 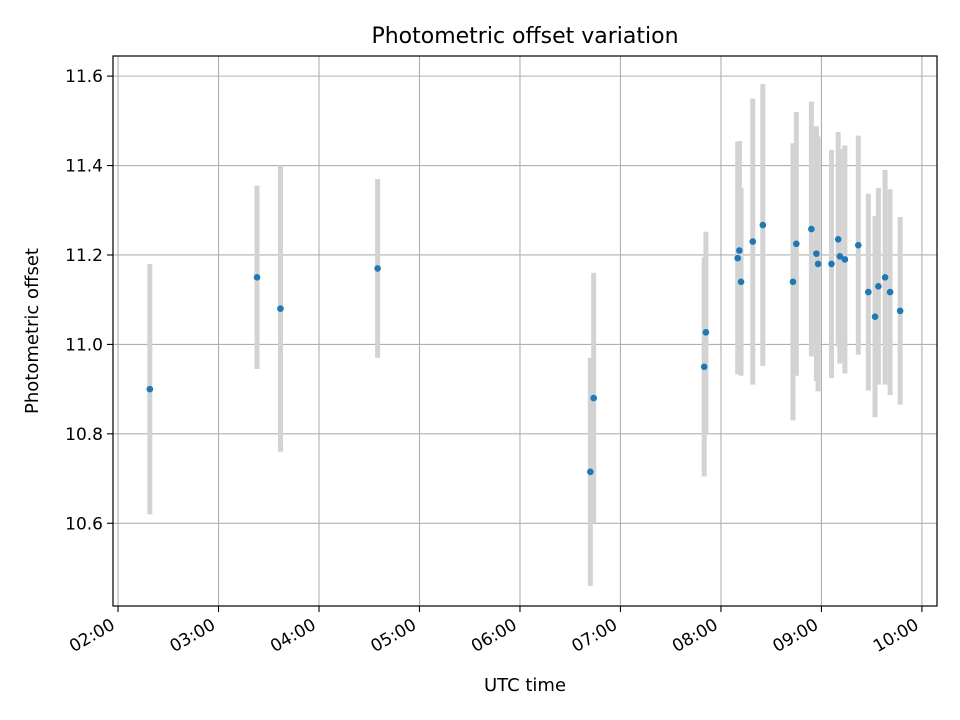 What do you see at coordinates (32, 331) in the screenshot?
I see `y-axis-label: Photometric offset` at bounding box center [32, 331].